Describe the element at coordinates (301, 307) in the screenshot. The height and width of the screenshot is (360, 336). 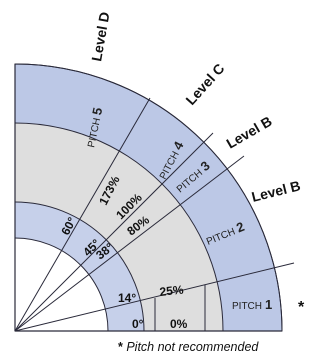
I see `asterisk-marker: *` at that location.